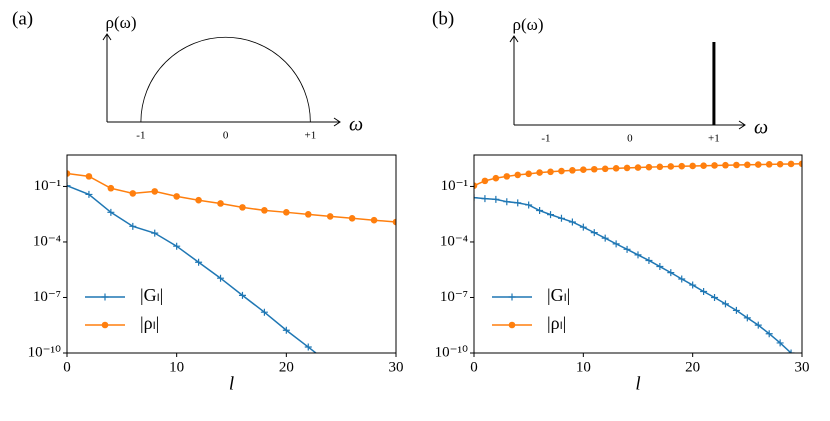  What do you see at coordinates (47, 186) in the screenshot?
I see `y-tick-label: 10⁻¹` at bounding box center [47, 186].